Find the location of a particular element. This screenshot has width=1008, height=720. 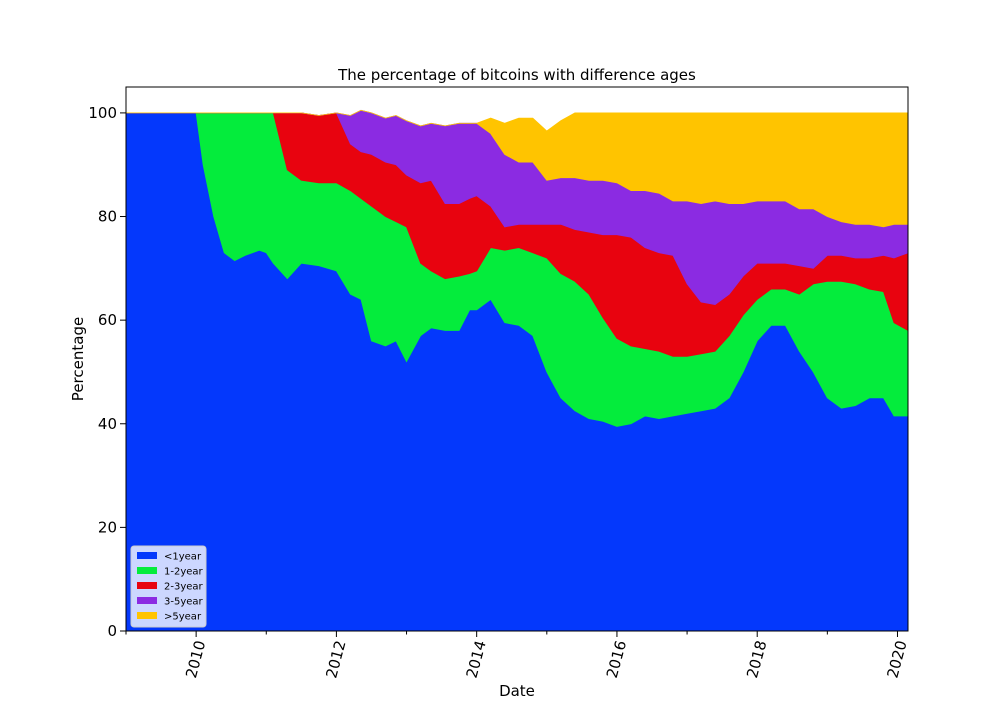

y-axis-title: Percentage is located at coordinates (78, 359).